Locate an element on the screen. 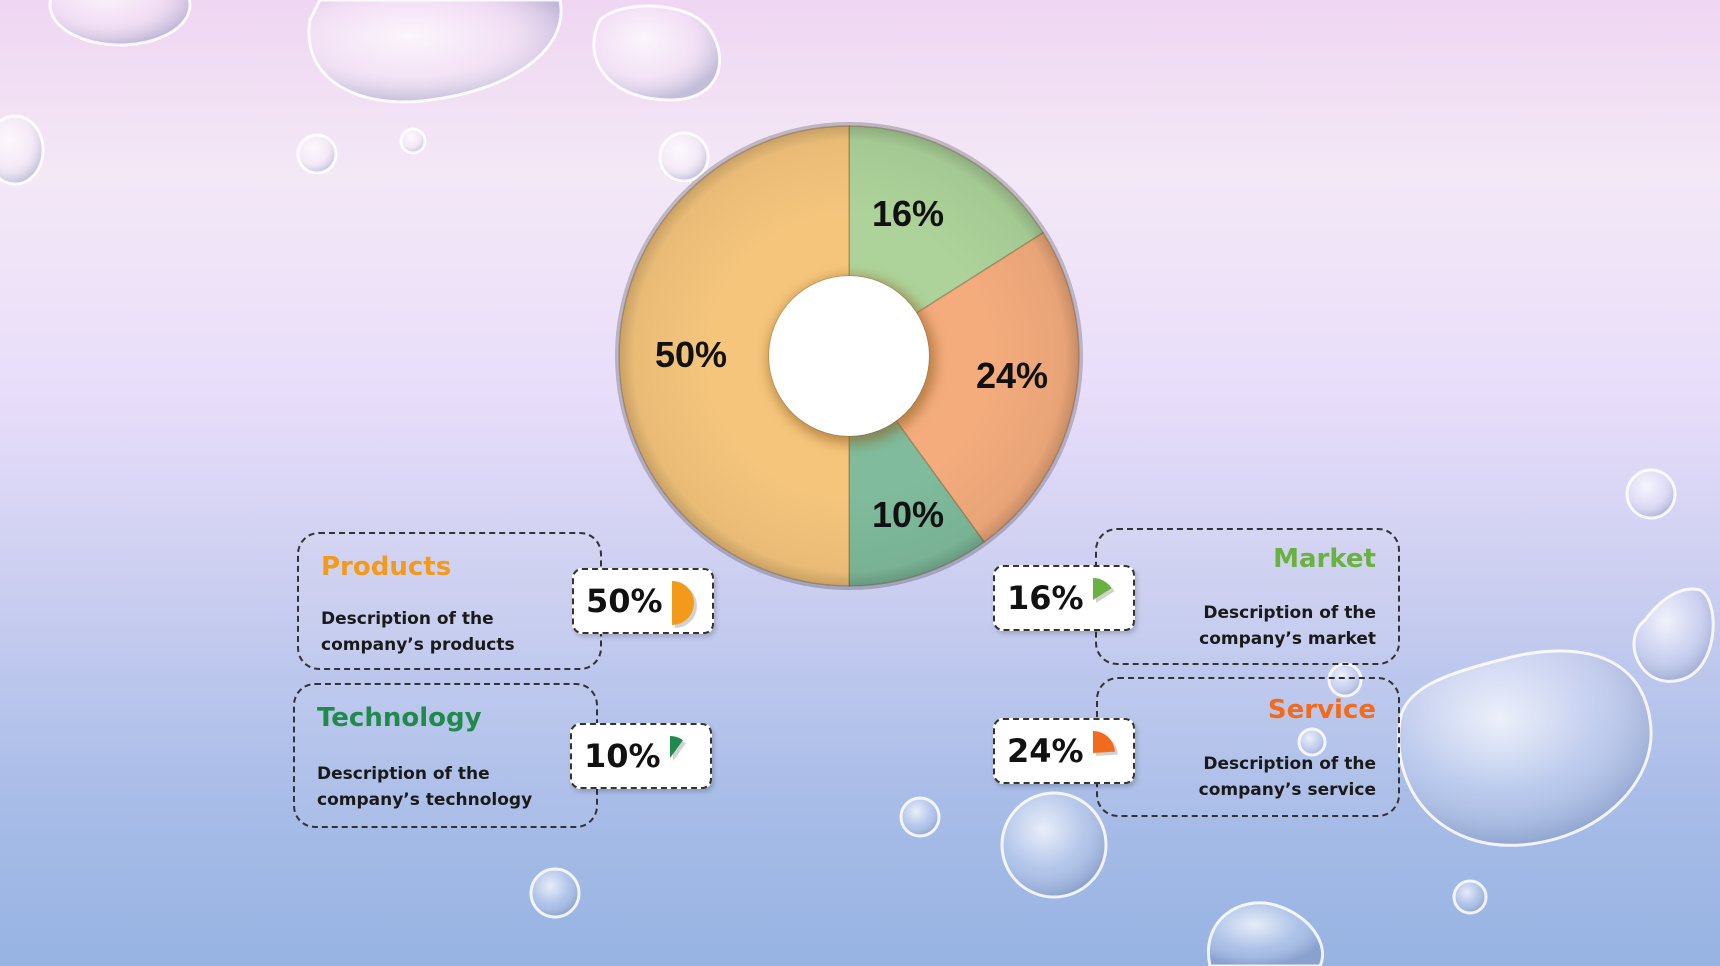  pie-icon-products is located at coordinates (684, 604).